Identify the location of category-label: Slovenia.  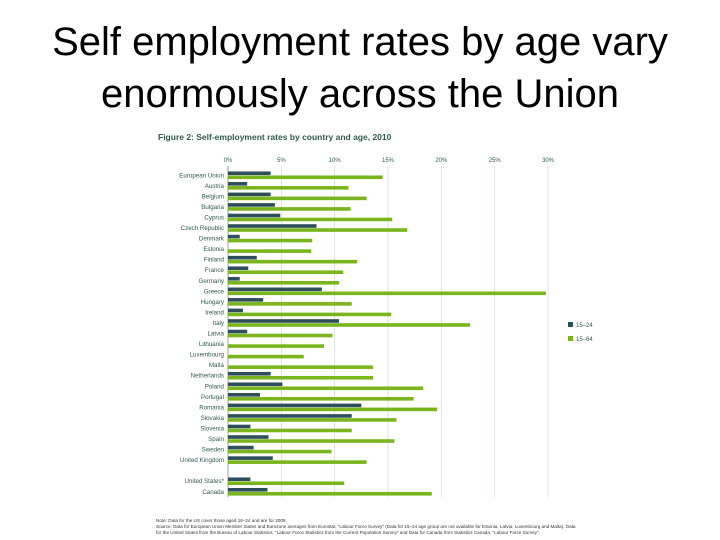
(212, 428).